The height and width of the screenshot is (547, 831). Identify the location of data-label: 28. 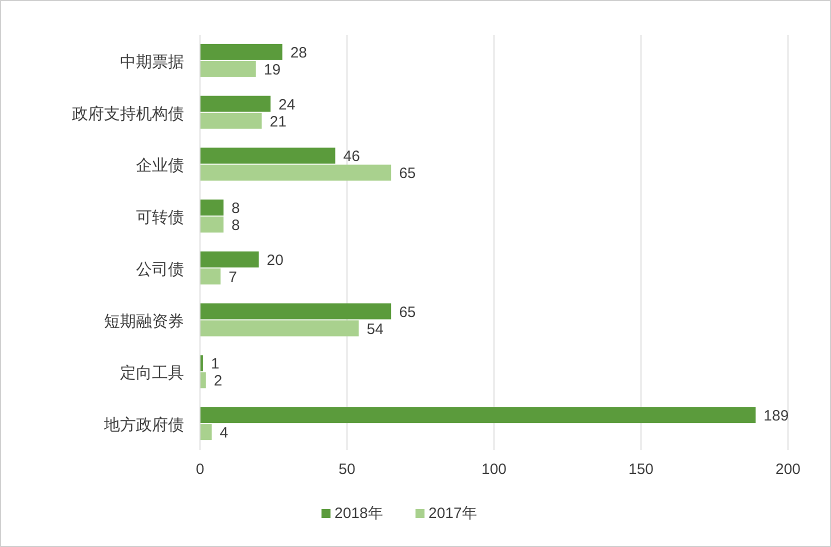
(299, 53).